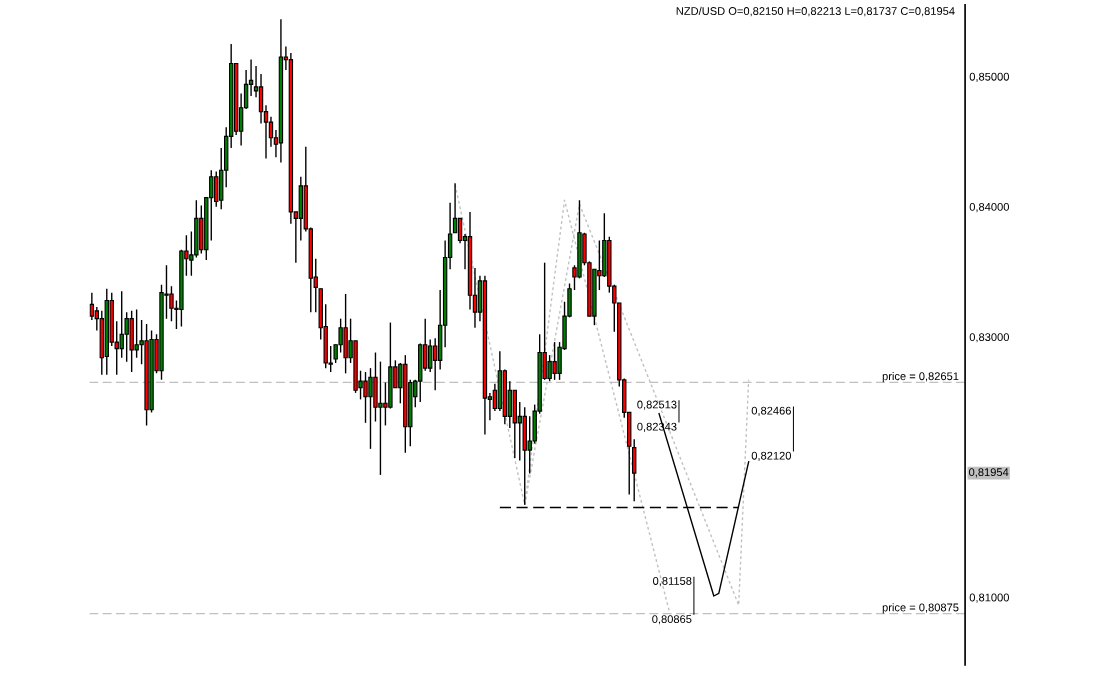 The width and height of the screenshot is (1117, 700). I want to click on ref-line-label: price = 0,82651, so click(920, 377).